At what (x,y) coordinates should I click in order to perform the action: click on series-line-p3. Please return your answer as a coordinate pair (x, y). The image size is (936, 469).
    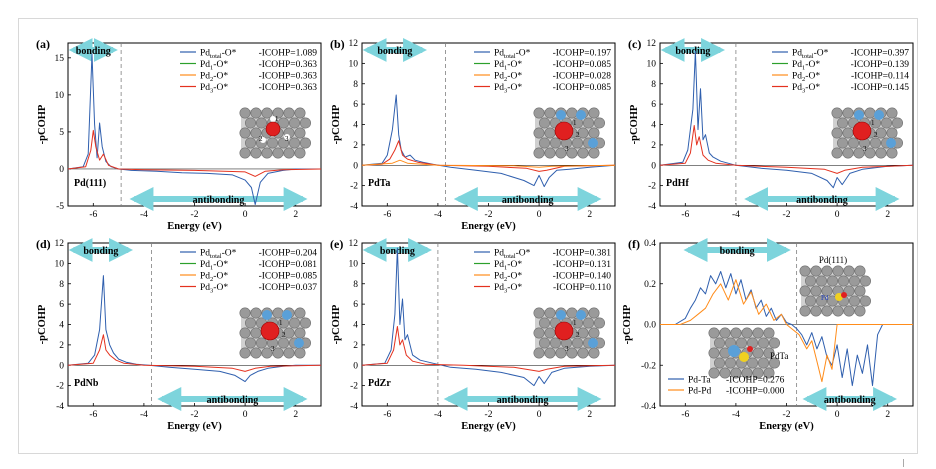
    Looking at the image, I should click on (488, 156).